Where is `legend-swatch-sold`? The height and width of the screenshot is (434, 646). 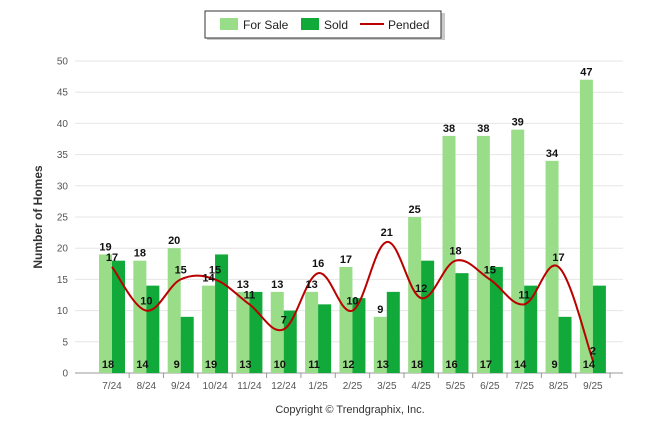 legend-swatch-sold is located at coordinates (310, 24).